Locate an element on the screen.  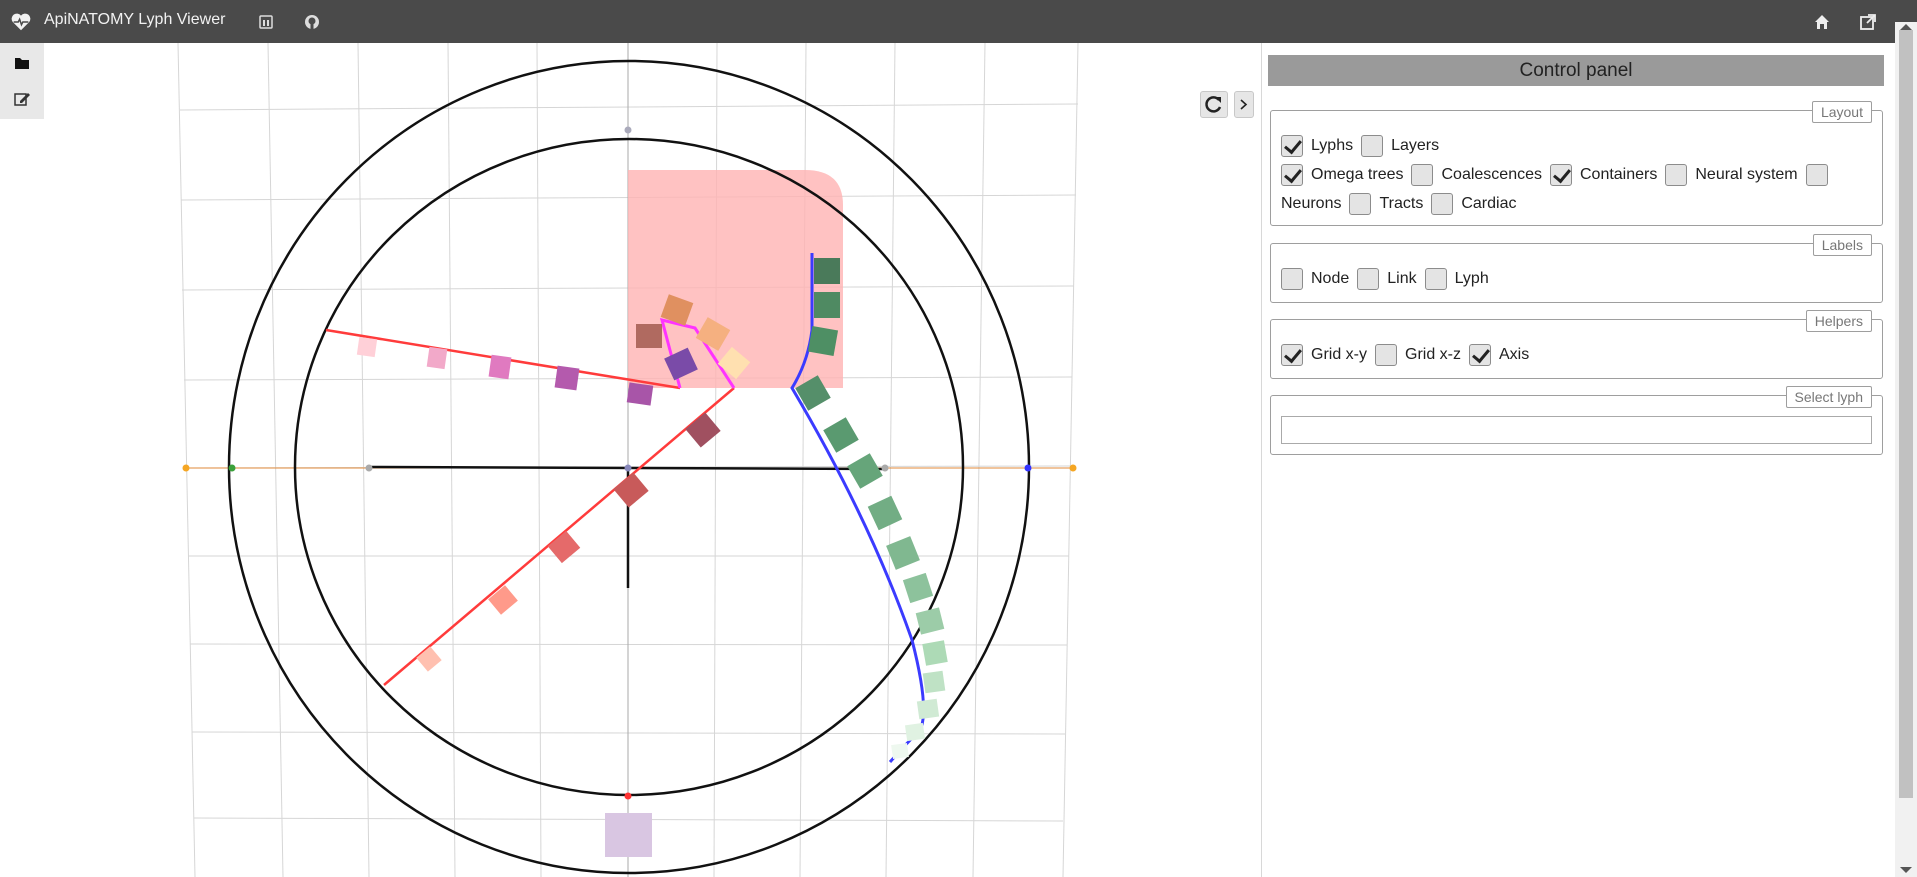
lyph-cluster-center is located at coordinates (693, 337).